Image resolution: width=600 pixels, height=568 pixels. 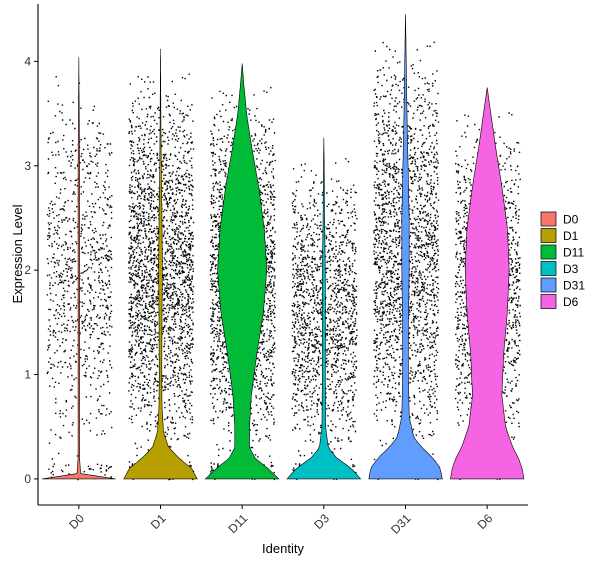 What do you see at coordinates (283, 548) in the screenshot?
I see `x-axis-title: Identity` at bounding box center [283, 548].